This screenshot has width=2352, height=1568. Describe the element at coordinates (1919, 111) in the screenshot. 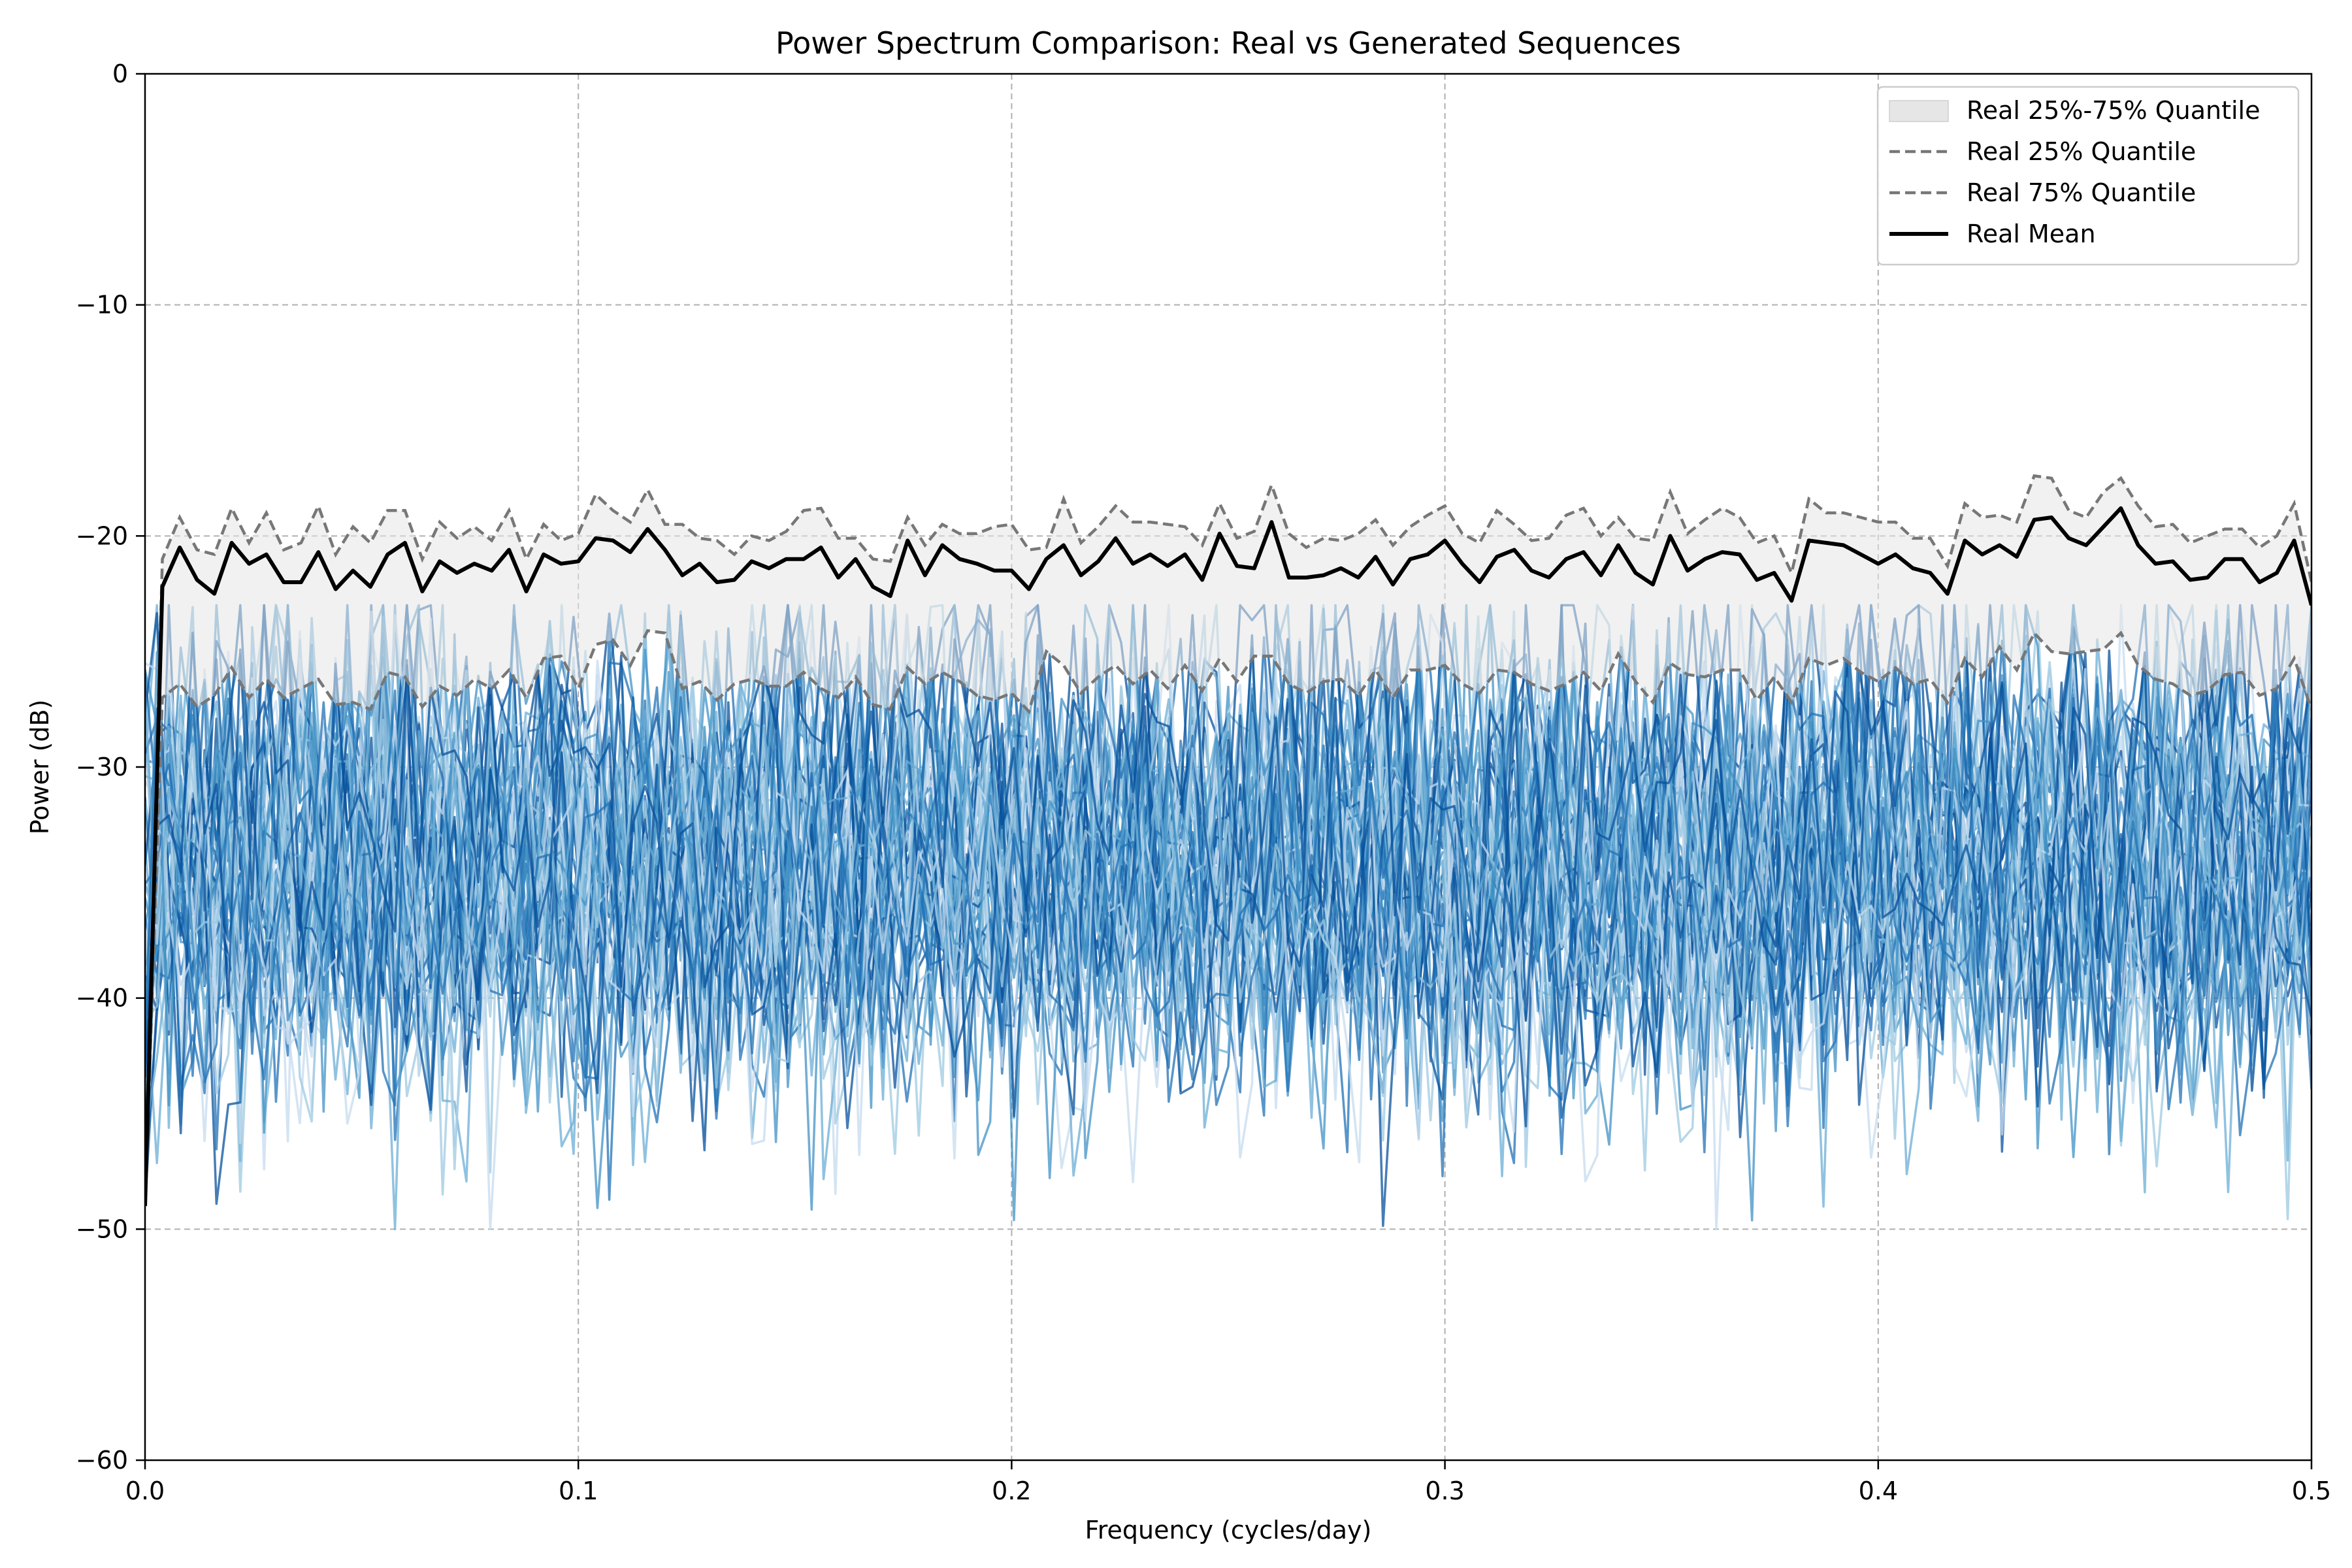

I see `legend-swatch-band` at that location.